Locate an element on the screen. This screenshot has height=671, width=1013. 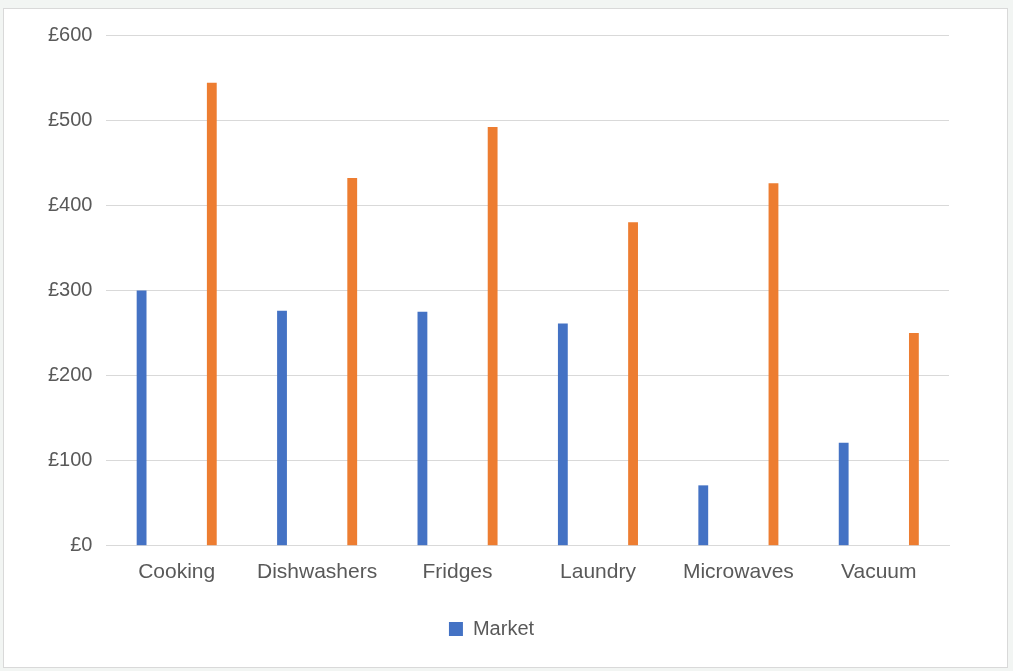
y-tick-label: £0 is located at coordinates (81, 544).